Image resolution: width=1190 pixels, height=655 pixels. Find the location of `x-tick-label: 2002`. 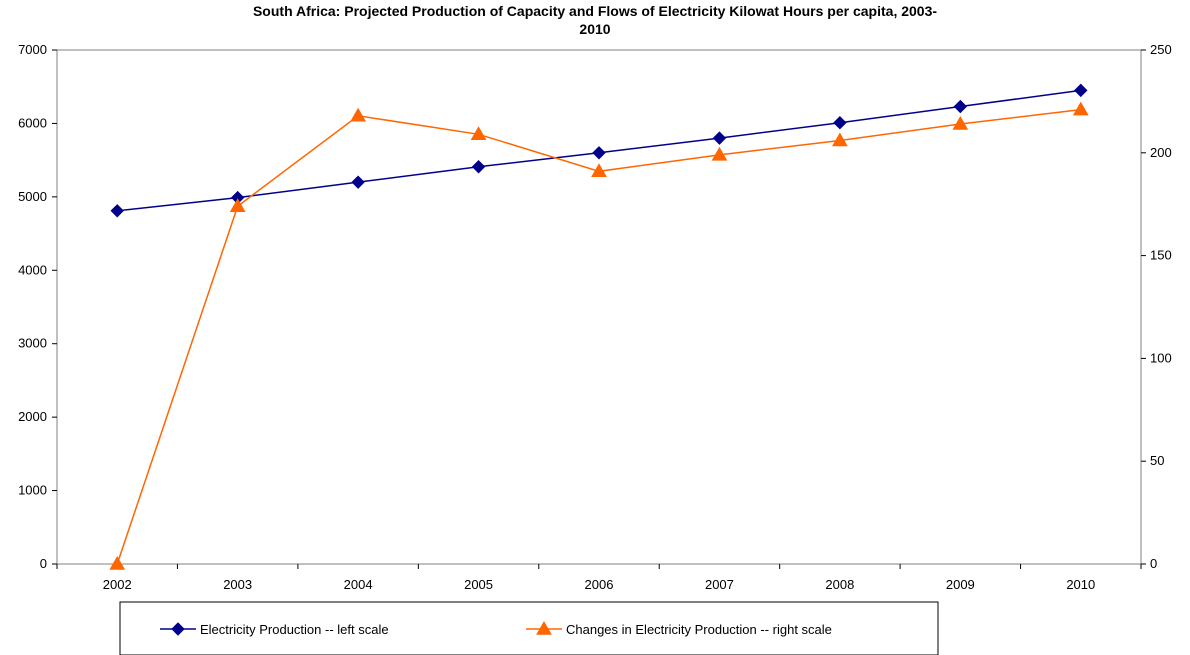

x-tick-label: 2002 is located at coordinates (117, 584).